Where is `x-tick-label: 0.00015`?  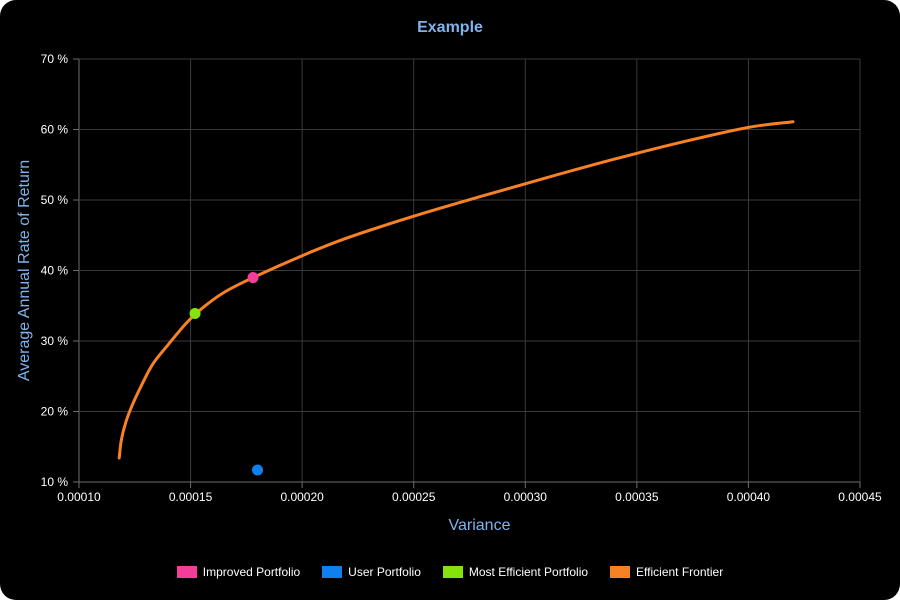
x-tick-label: 0.00015 is located at coordinates (191, 497).